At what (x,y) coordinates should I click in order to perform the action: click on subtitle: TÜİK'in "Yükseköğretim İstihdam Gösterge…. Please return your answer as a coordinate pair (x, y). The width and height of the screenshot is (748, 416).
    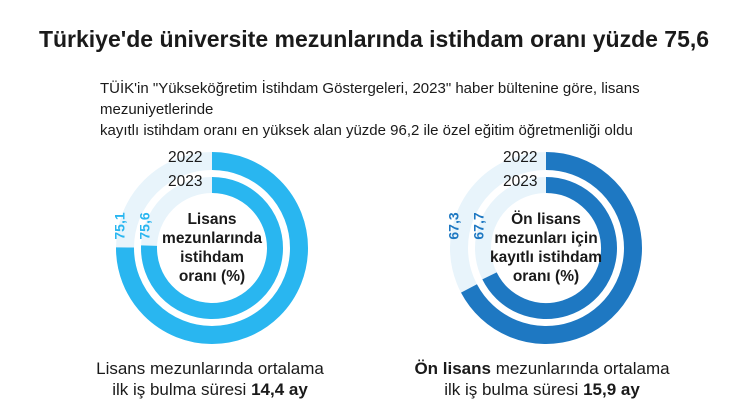
    Looking at the image, I should click on (380, 109).